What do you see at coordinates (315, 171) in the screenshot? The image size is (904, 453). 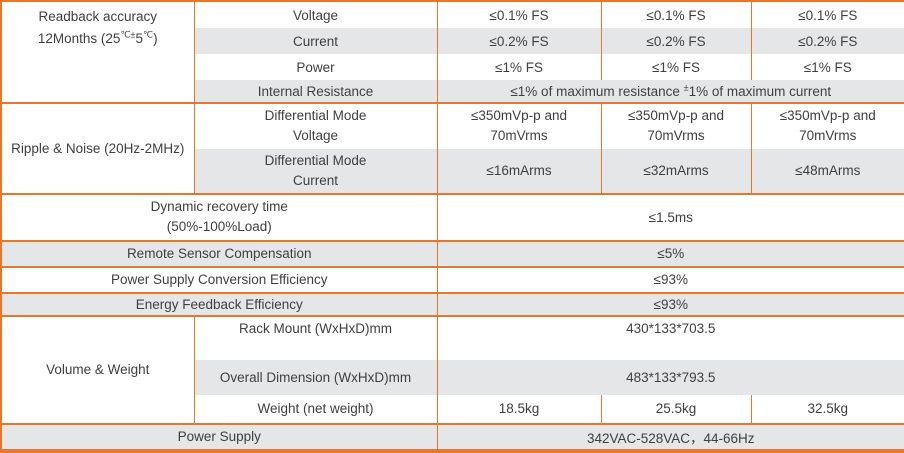 I see `diff-mode-current-label: Differential Mode Current` at bounding box center [315, 171].